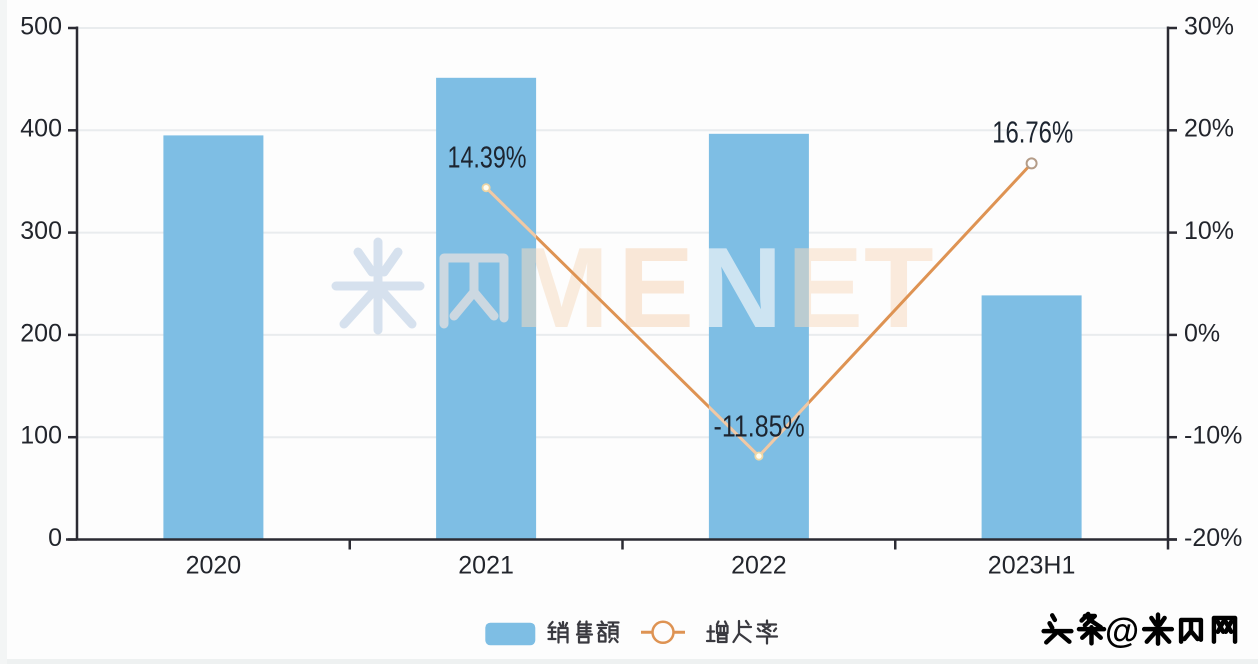 This screenshot has width=1258, height=664. What do you see at coordinates (41, 436) in the screenshot?
I see `svg-text: 100` at bounding box center [41, 436].